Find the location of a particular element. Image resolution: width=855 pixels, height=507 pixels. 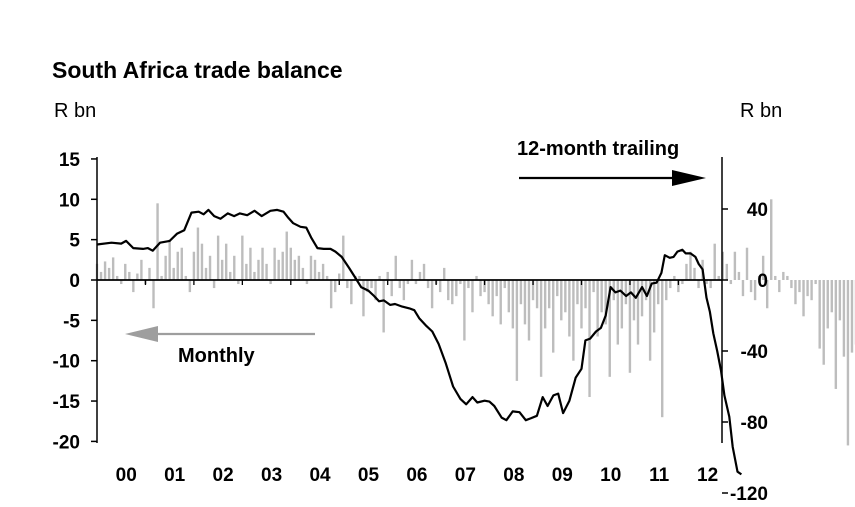

x-tick-label: 01 is located at coordinates (175, 475).